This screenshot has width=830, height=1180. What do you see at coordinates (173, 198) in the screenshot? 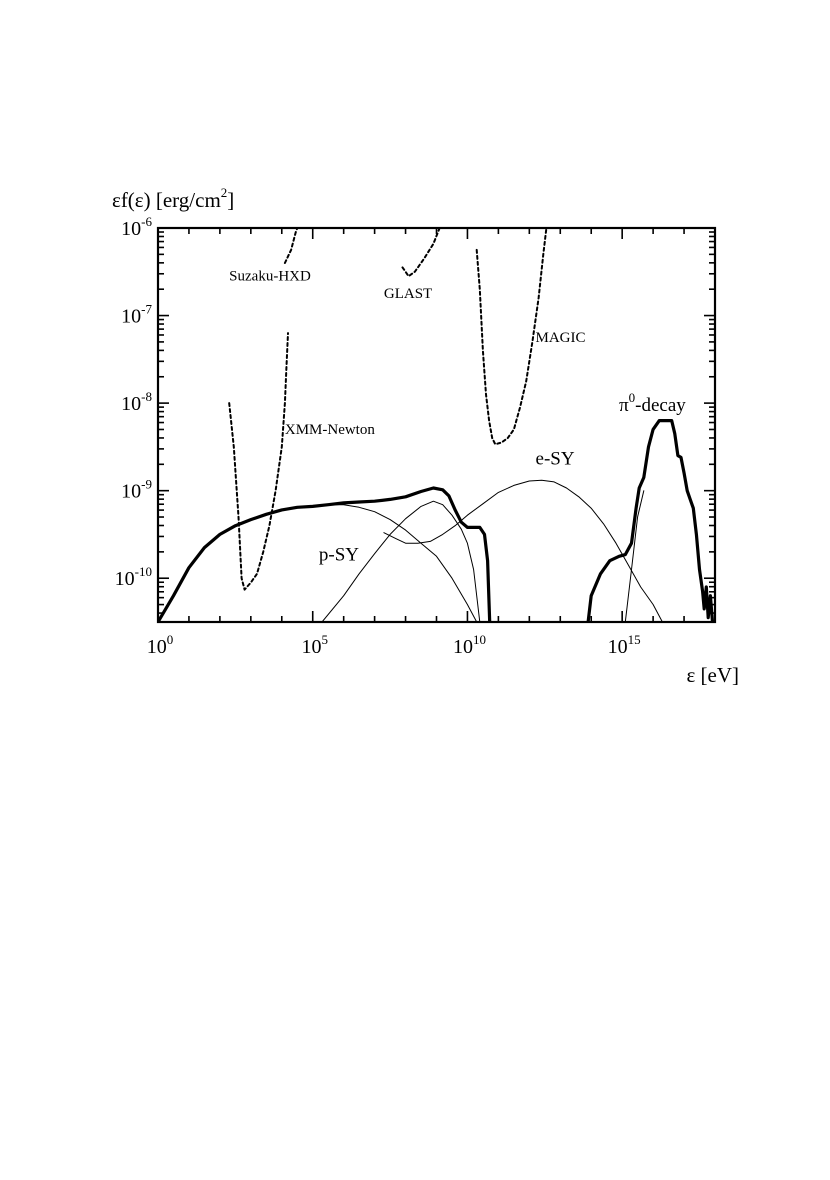
I see `y-axis-title: εf(ε) [erg/cm2]` at bounding box center [173, 198].